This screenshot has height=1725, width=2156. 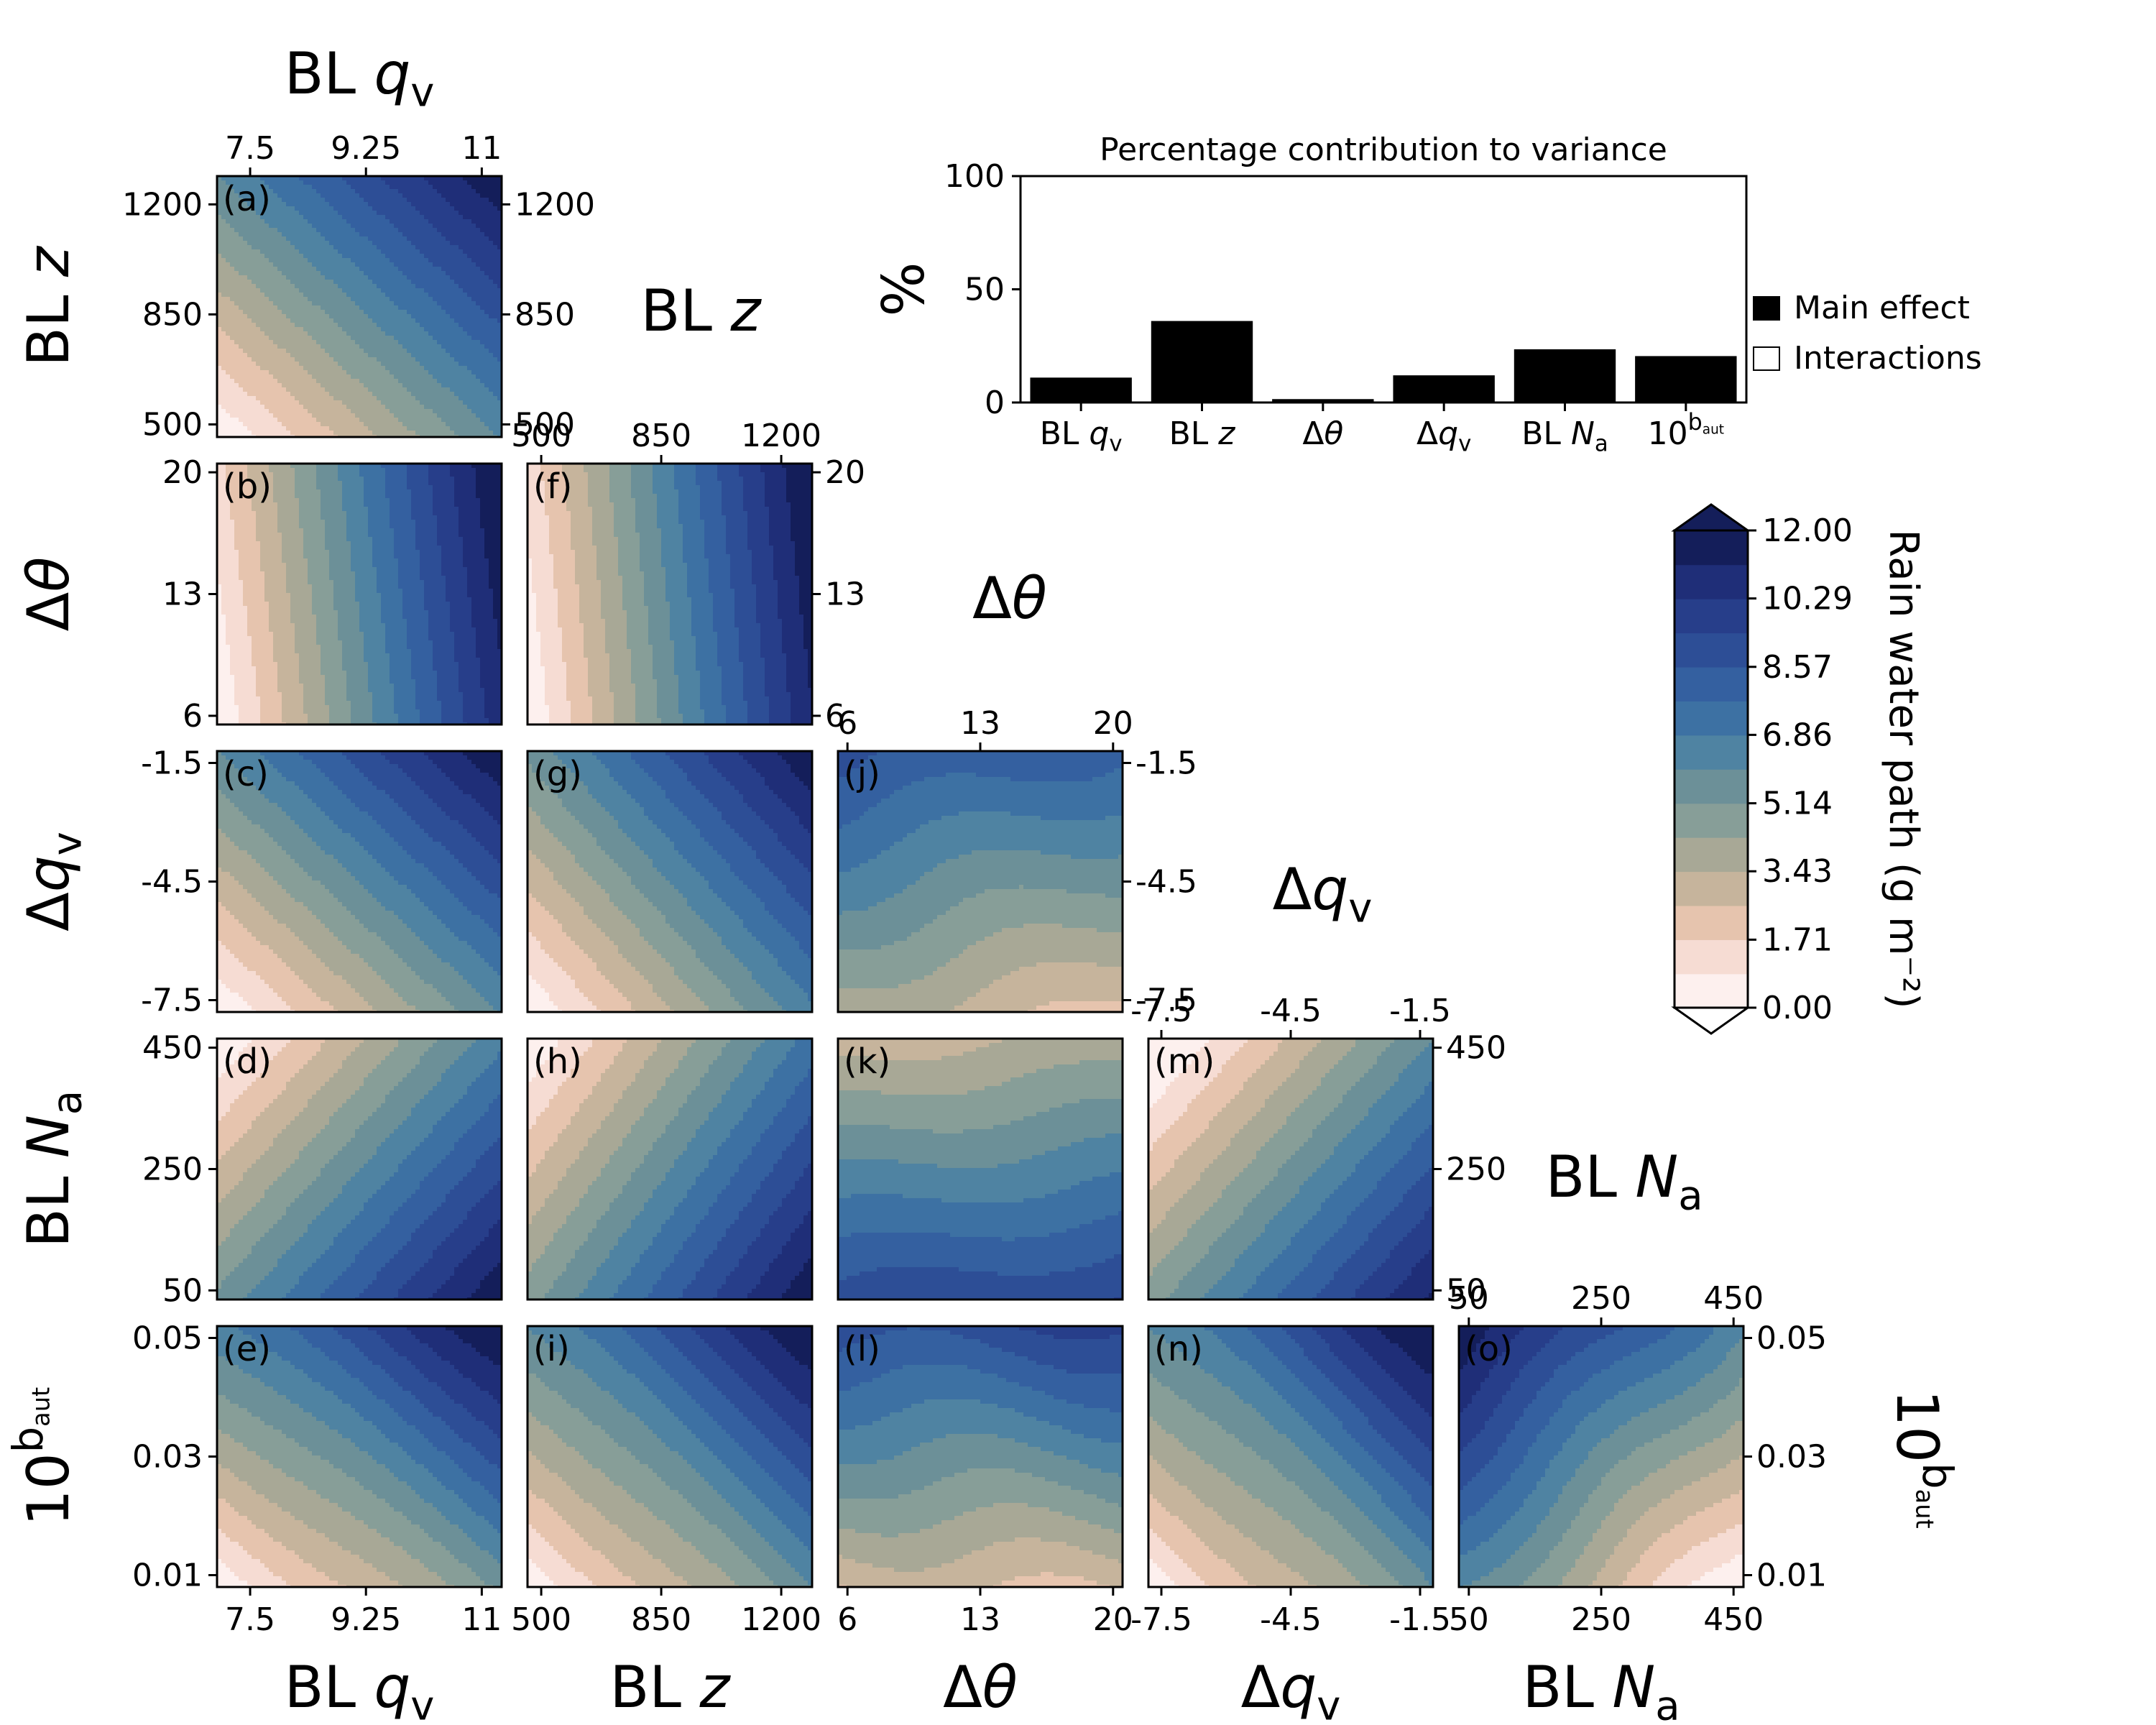 I want to click on colorbar-tick-label: 10.29, so click(x=1807, y=599).